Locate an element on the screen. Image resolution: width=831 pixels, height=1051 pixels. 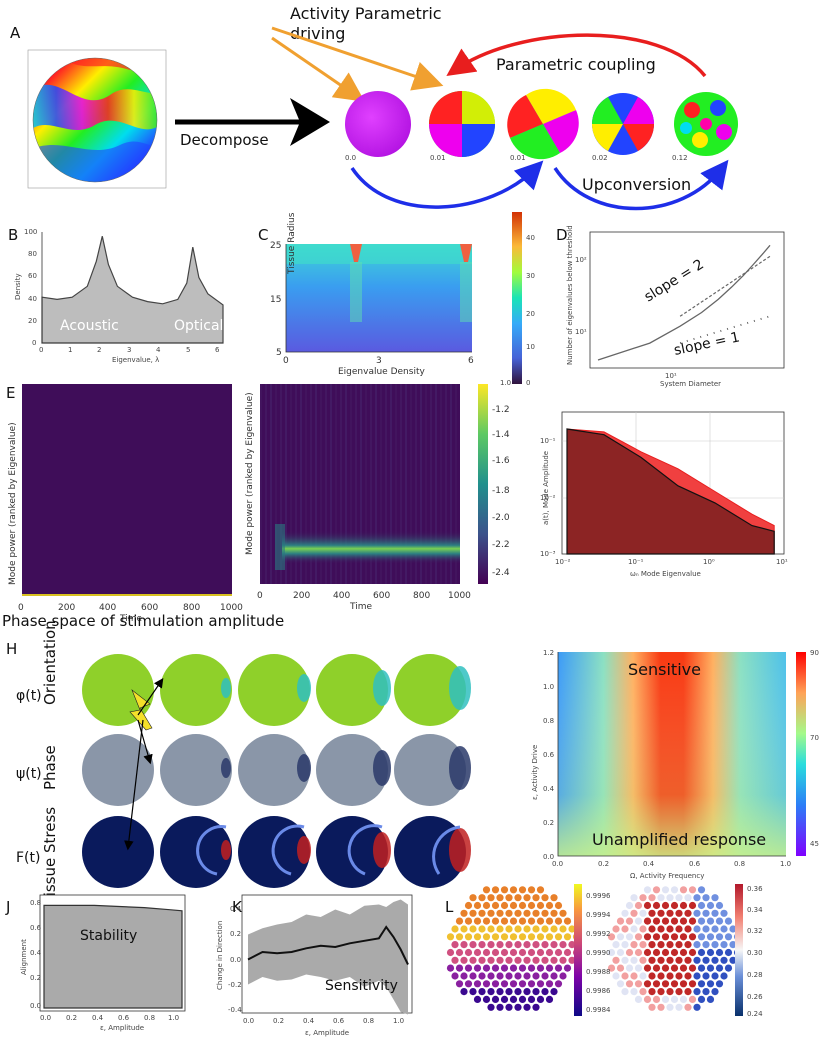
d-ytick-0: 10² is located at coordinates (581, 260).